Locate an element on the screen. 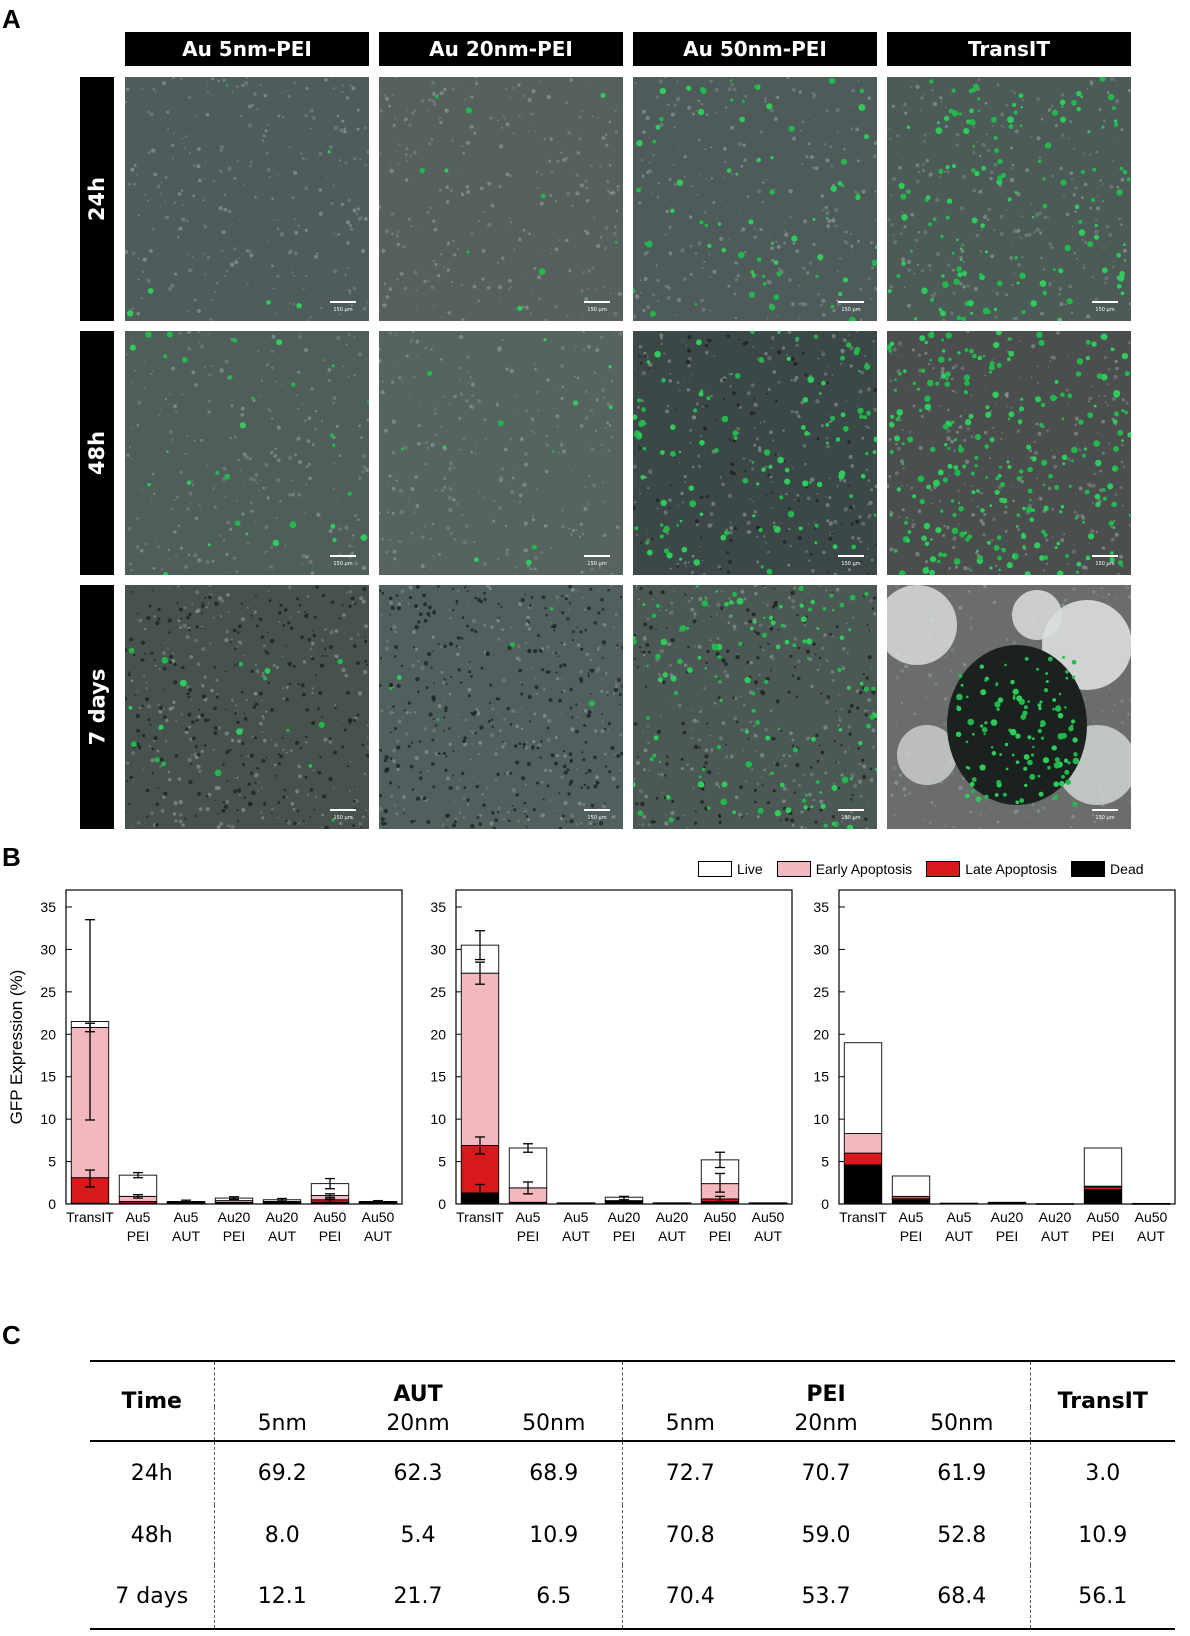 Image resolution: width=1190 pixels, height=1636 pixels. cell-aut-50nm: 10.9 is located at coordinates (554, 1535).